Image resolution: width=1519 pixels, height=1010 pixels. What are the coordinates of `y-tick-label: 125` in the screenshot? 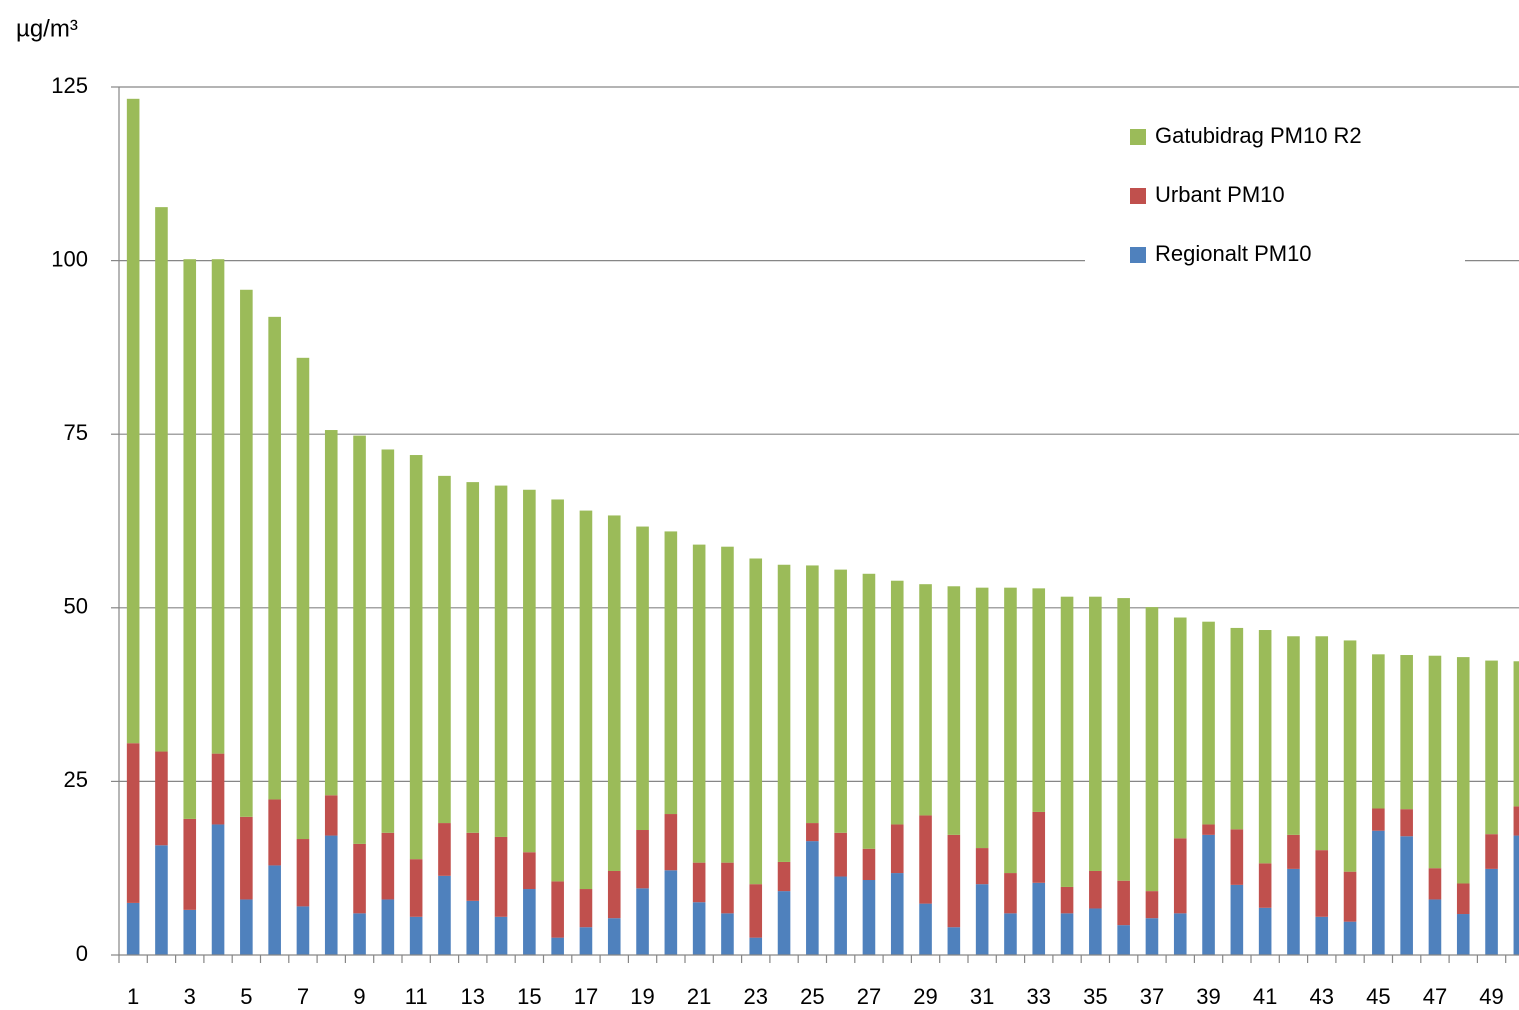 It's located at (69, 85).